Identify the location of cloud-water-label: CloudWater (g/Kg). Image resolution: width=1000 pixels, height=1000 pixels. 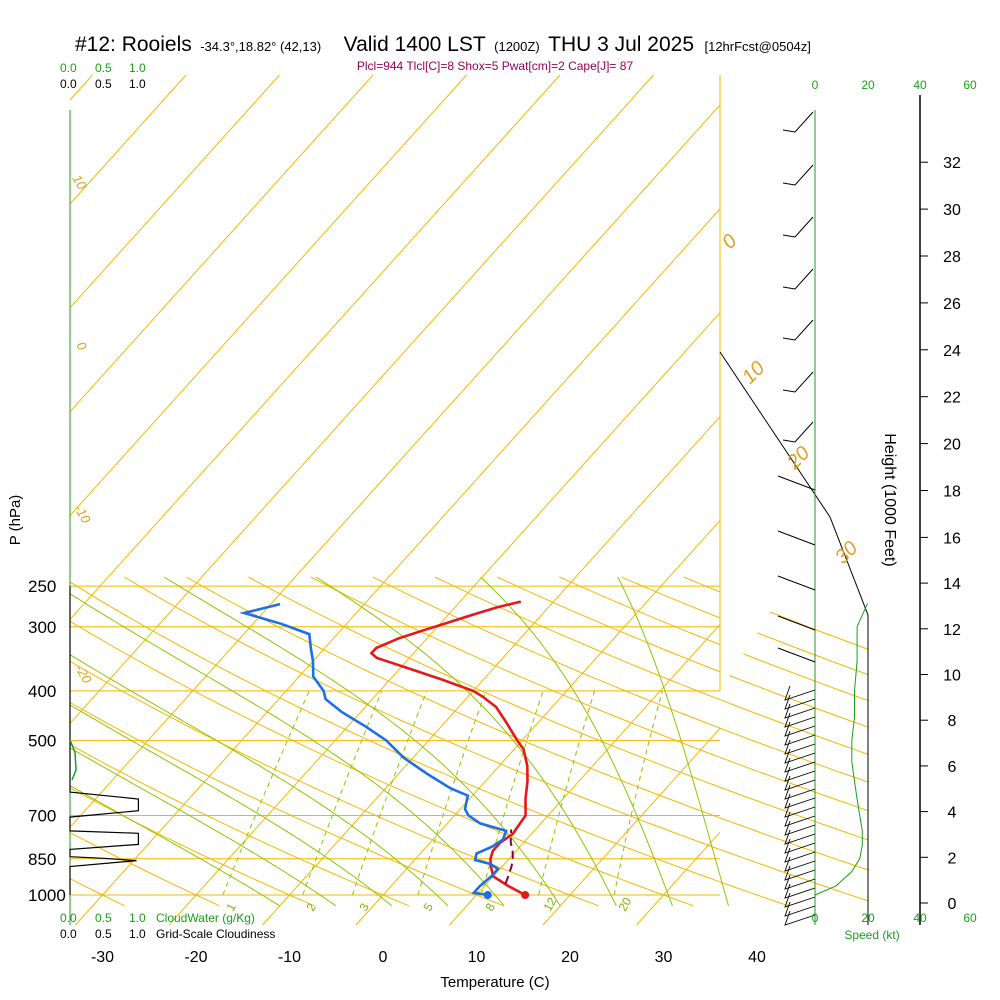
(205, 918).